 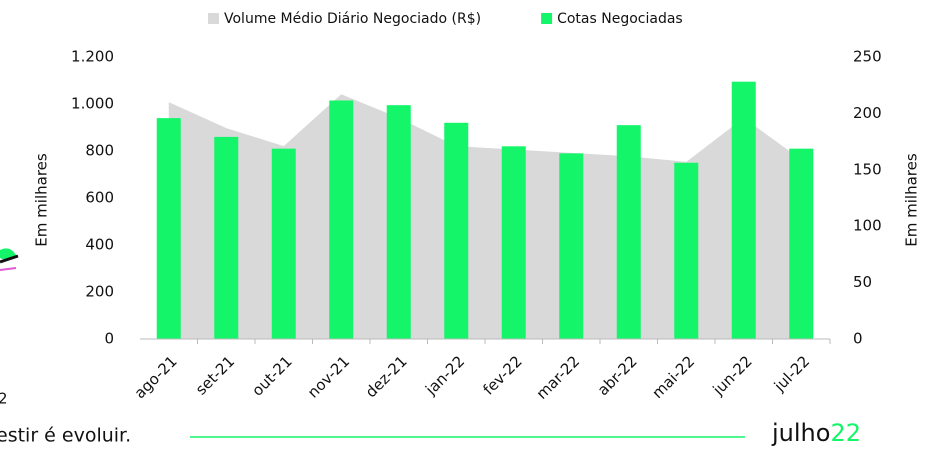 I want to click on x-tick-label: ago-21, so click(x=156, y=377).